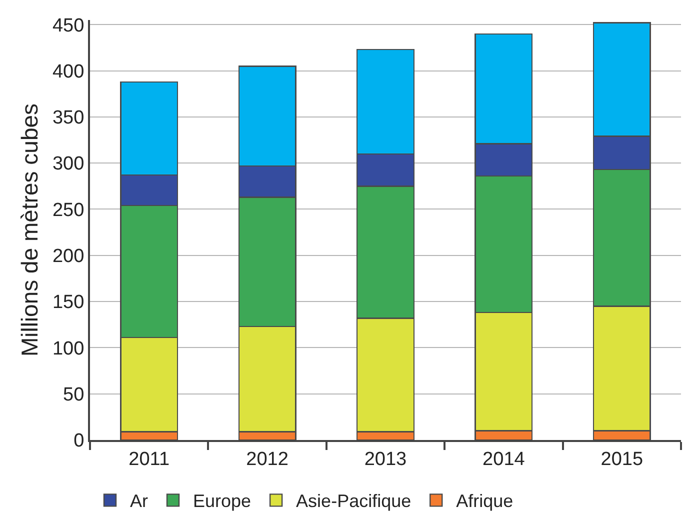 The width and height of the screenshot is (691, 529). I want to click on y-tick-label: 200, so click(68, 257).